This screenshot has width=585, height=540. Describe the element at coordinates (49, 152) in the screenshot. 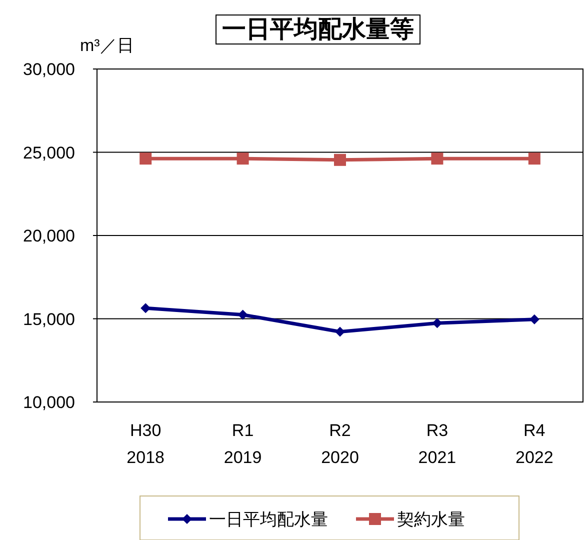

I see `y-tick-label: 25,000` at that location.